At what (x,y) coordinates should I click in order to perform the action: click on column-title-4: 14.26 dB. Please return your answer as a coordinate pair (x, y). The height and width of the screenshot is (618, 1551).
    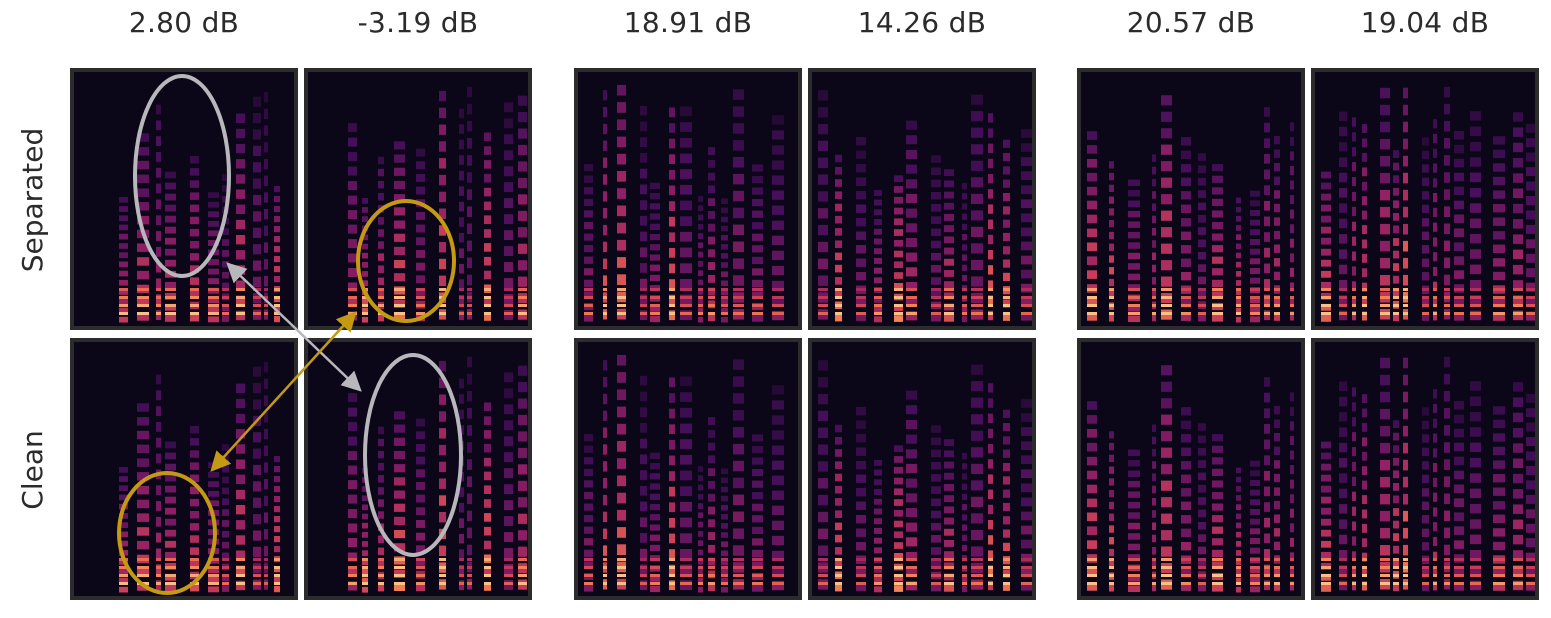
    Looking at the image, I should click on (922, 22).